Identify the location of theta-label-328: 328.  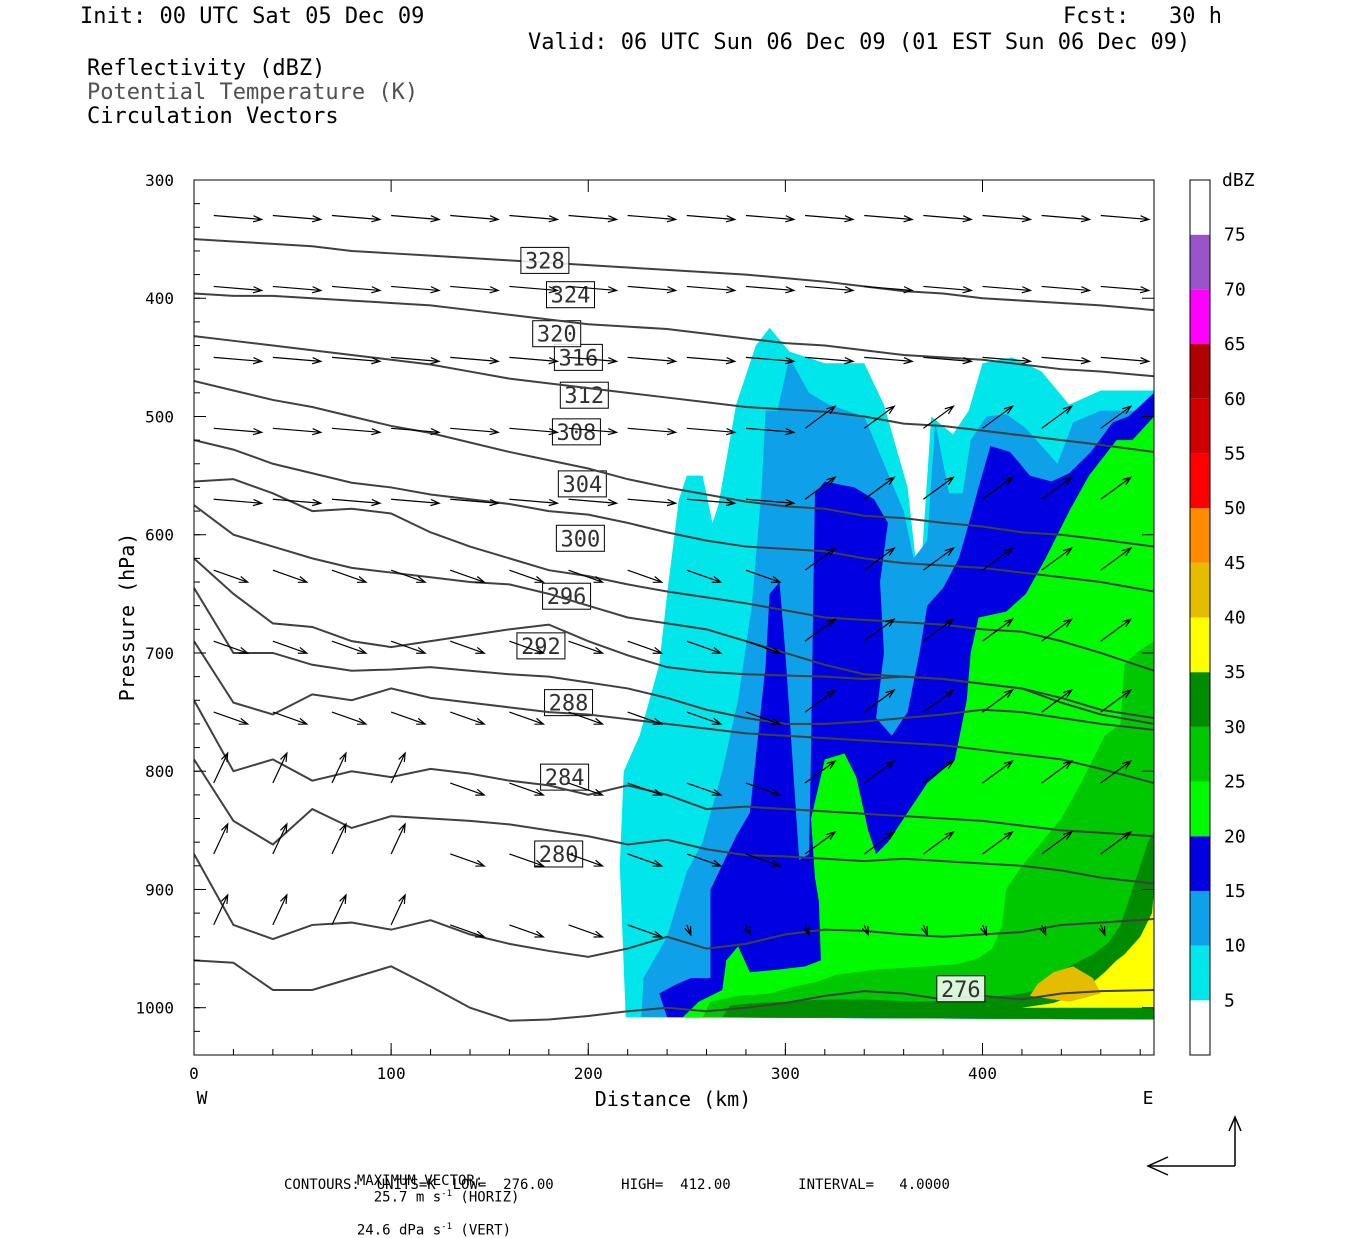
(545, 261).